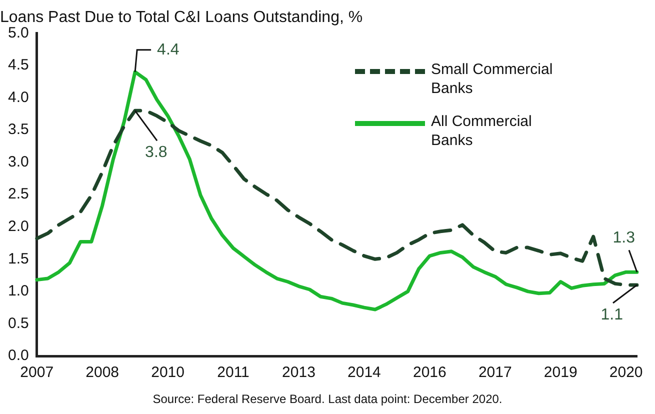  Describe the element at coordinates (18, 129) in the screenshot. I see `y-tick-label: 3.5` at that location.